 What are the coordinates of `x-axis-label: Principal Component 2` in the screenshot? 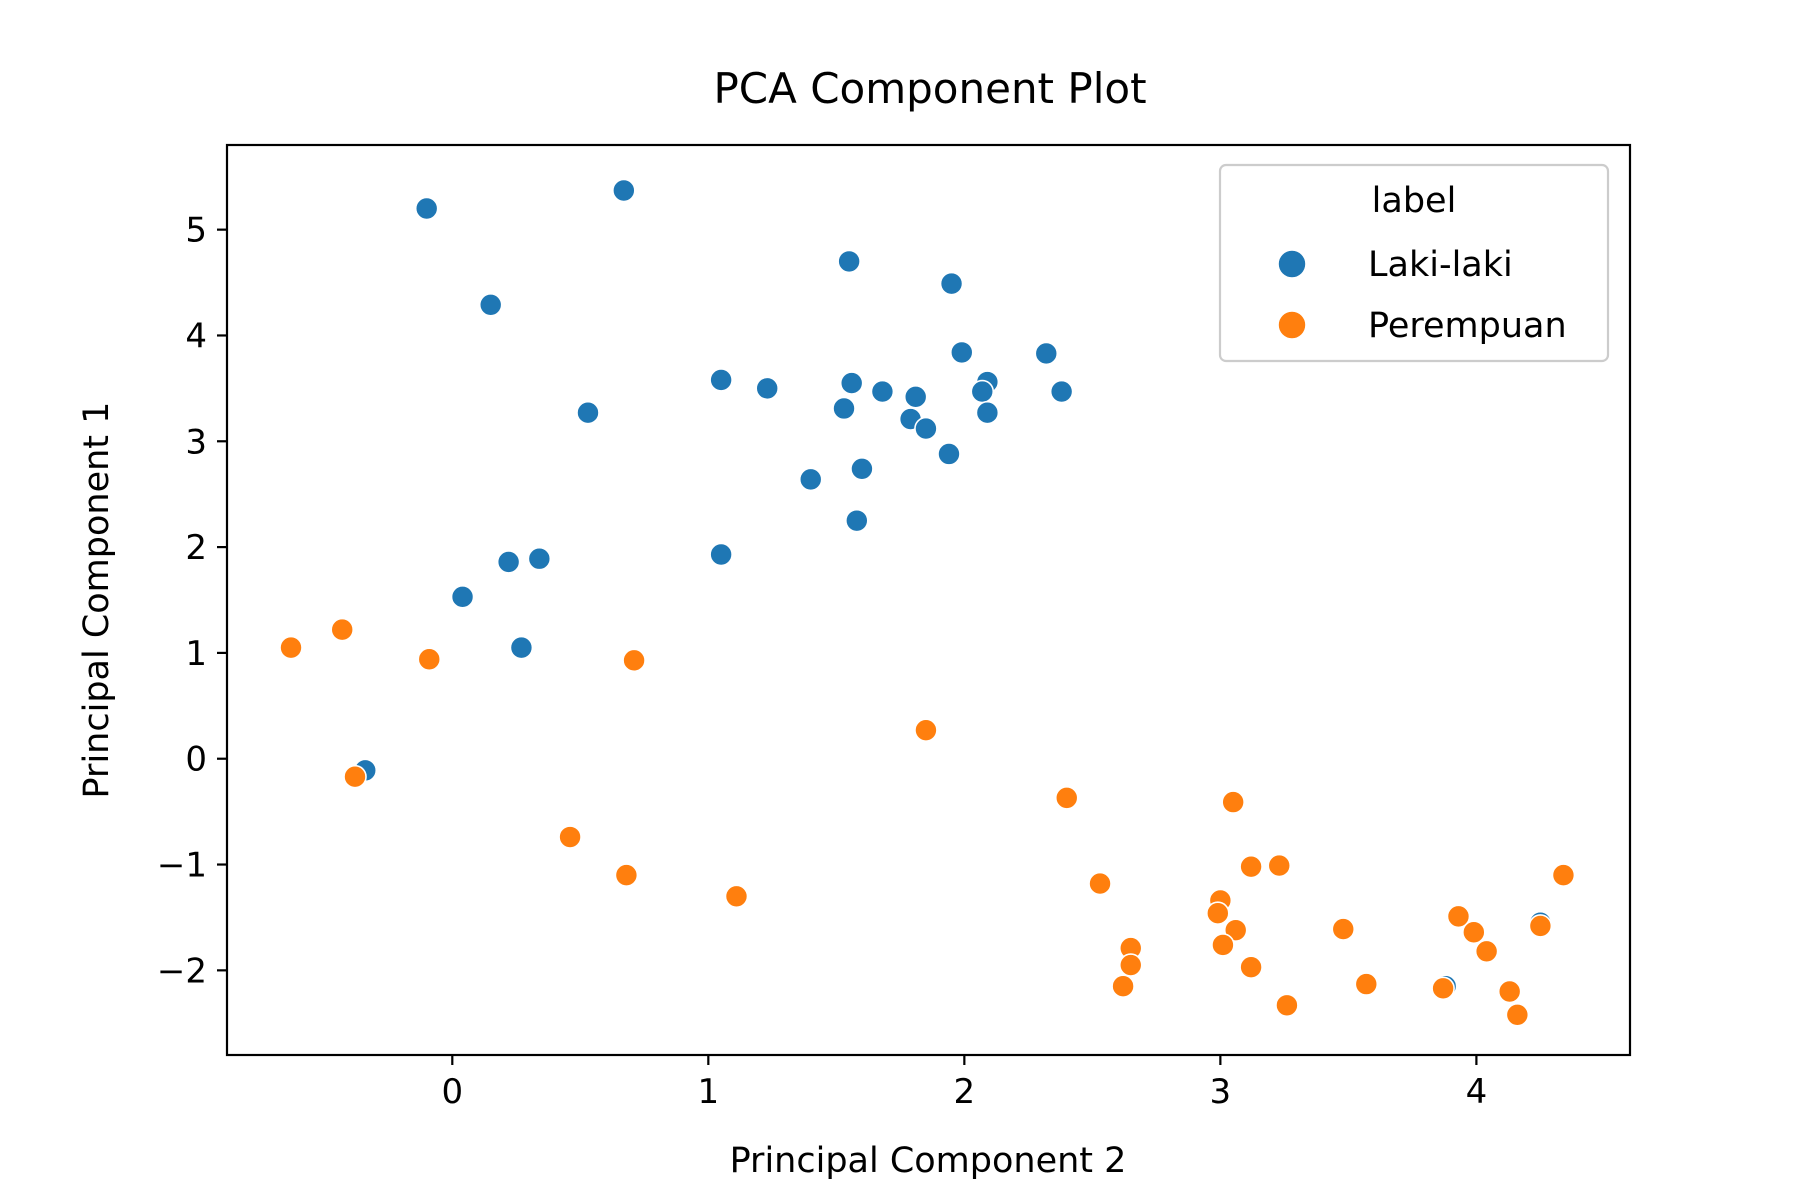 It's located at (928, 1161).